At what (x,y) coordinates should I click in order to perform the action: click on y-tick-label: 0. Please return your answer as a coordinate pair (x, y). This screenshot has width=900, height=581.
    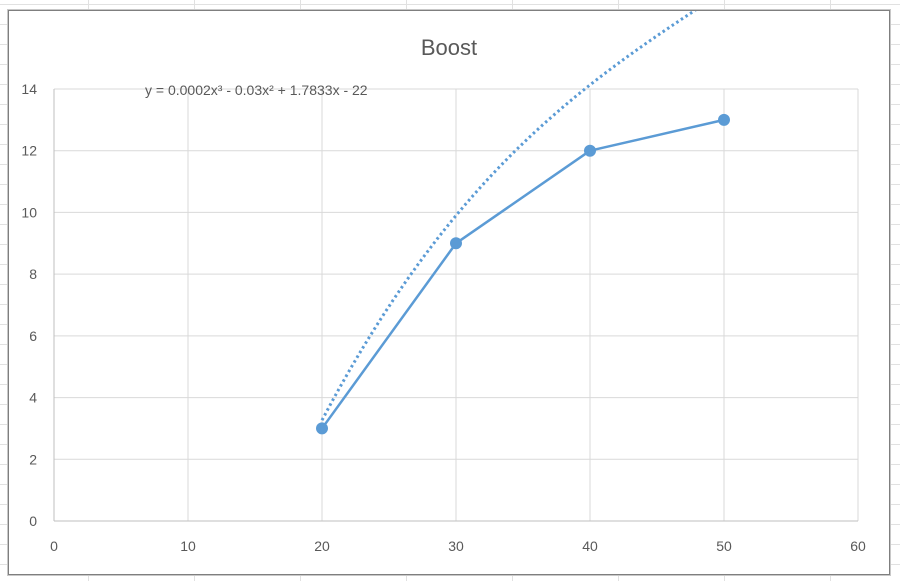
    Looking at the image, I should click on (33, 521).